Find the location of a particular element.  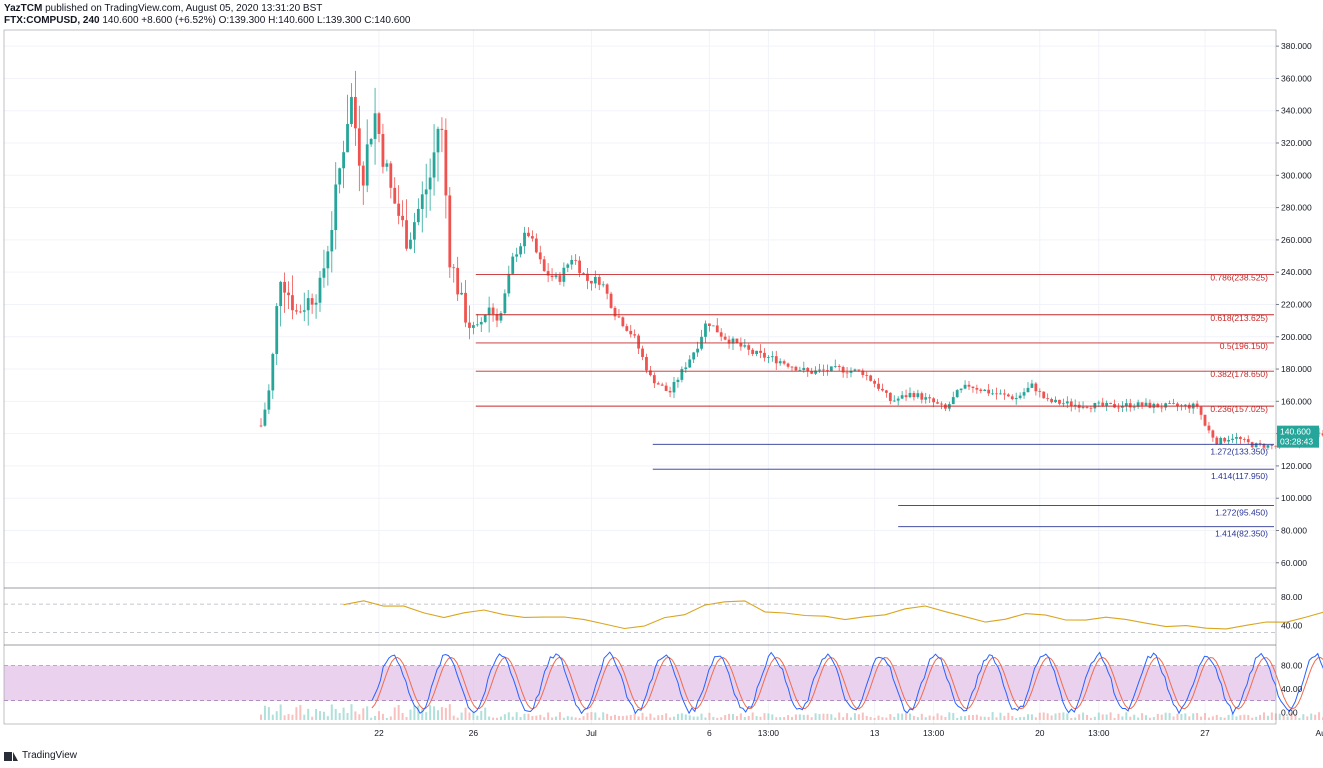

rsi-line is located at coordinates (833, 615).